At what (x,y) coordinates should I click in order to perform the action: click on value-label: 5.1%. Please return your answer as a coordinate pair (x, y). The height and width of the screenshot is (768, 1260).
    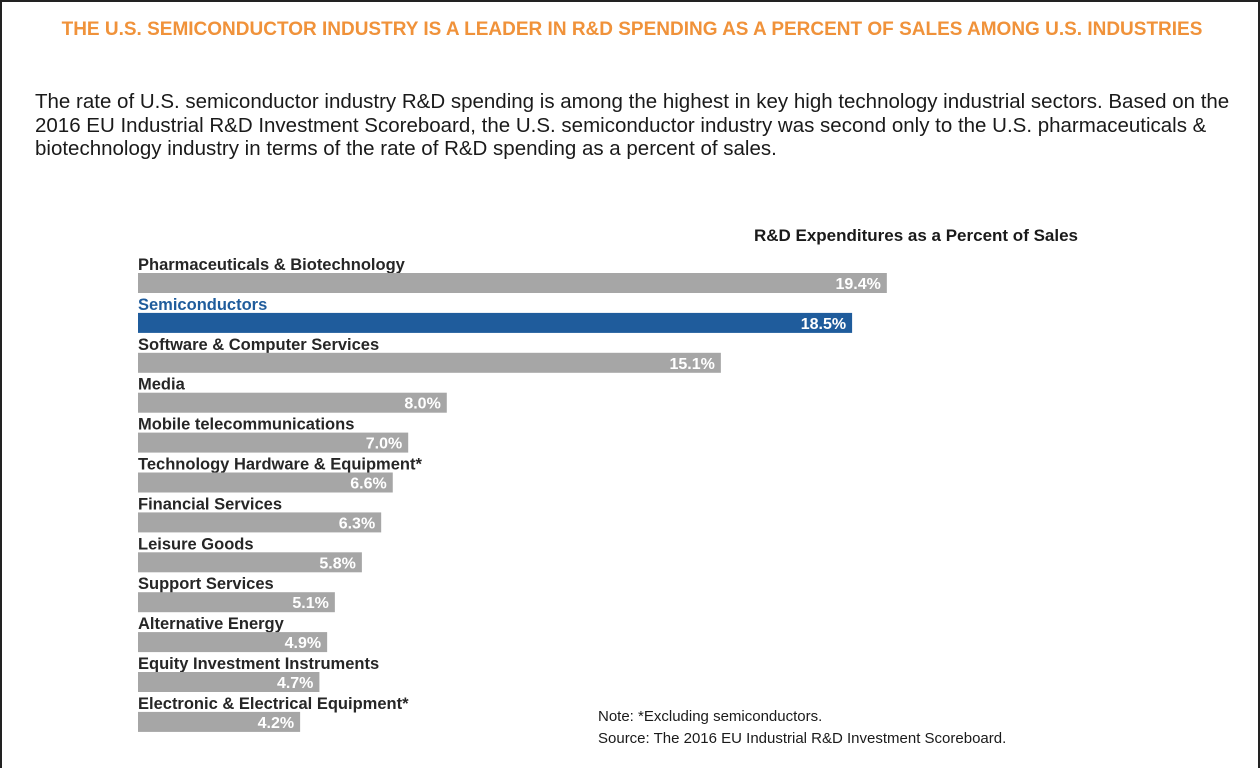
    Looking at the image, I should click on (310, 603).